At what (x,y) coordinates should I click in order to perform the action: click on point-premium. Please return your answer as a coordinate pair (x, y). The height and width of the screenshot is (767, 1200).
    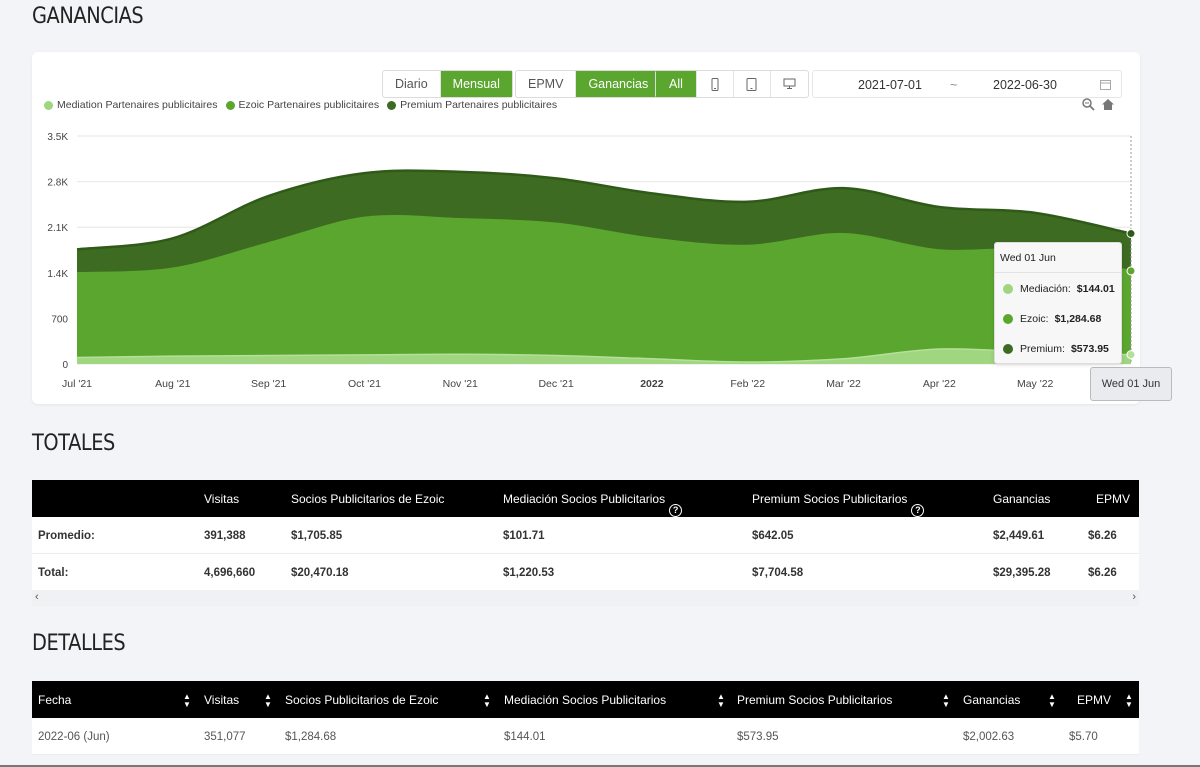
    Looking at the image, I should click on (1131, 234).